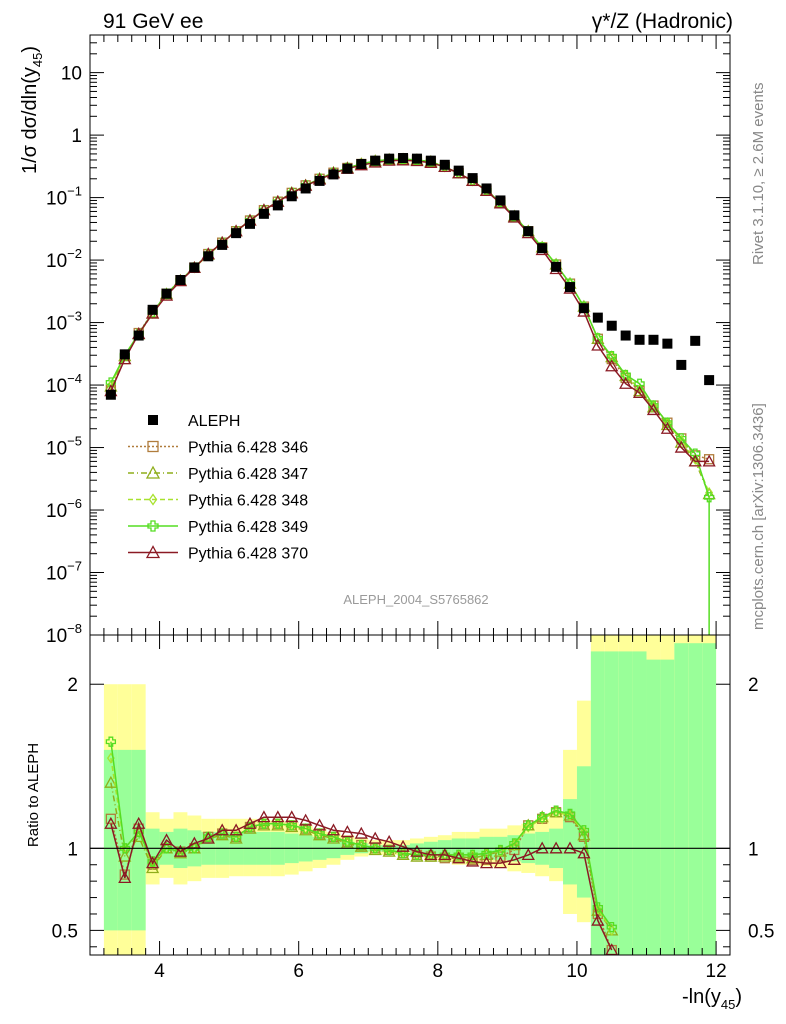  I want to click on ratio-y-axis-label: Ratio to ALEPH, so click(33, 795).